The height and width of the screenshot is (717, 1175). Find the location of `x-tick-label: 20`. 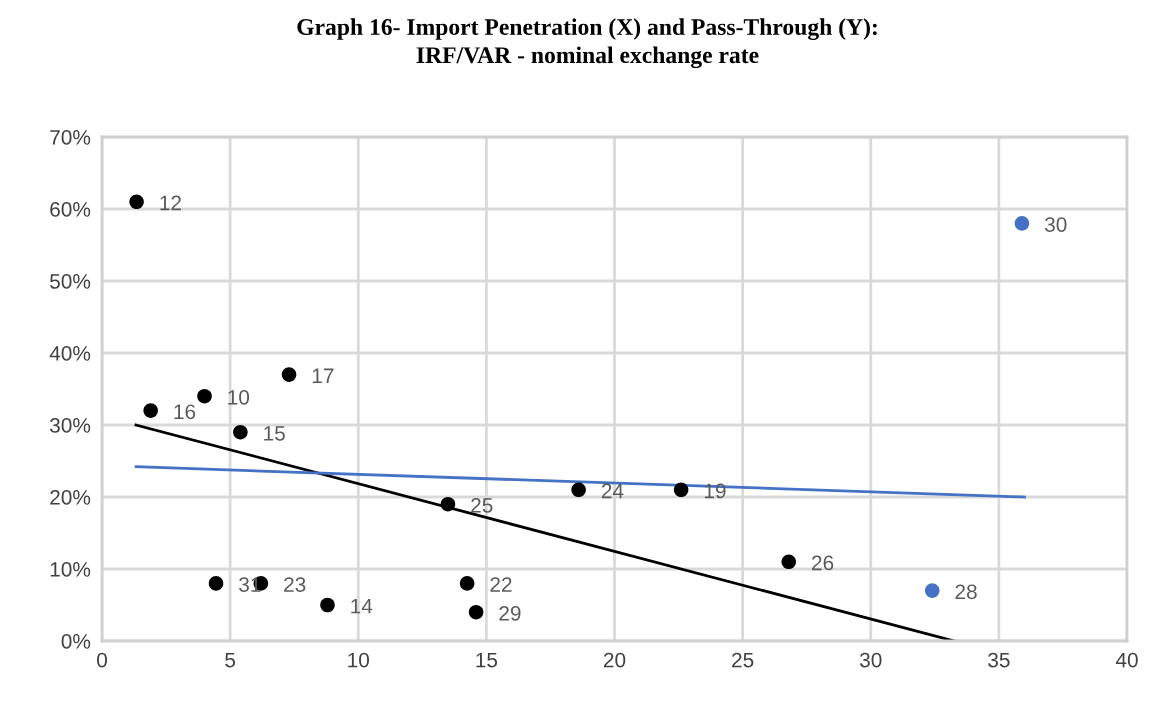

x-tick-label: 20 is located at coordinates (614, 660).